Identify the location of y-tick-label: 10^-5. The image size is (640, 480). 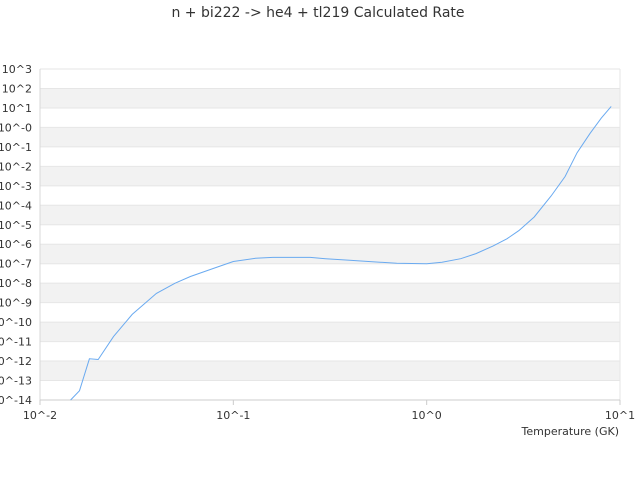
(16, 225).